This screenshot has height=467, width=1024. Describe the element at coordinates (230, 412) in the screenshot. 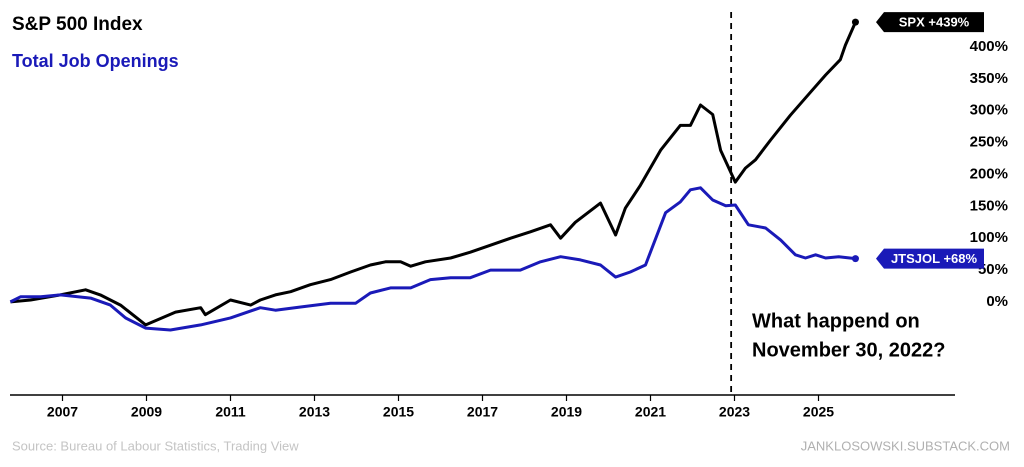

I see `x-tick-label: 2011` at that location.